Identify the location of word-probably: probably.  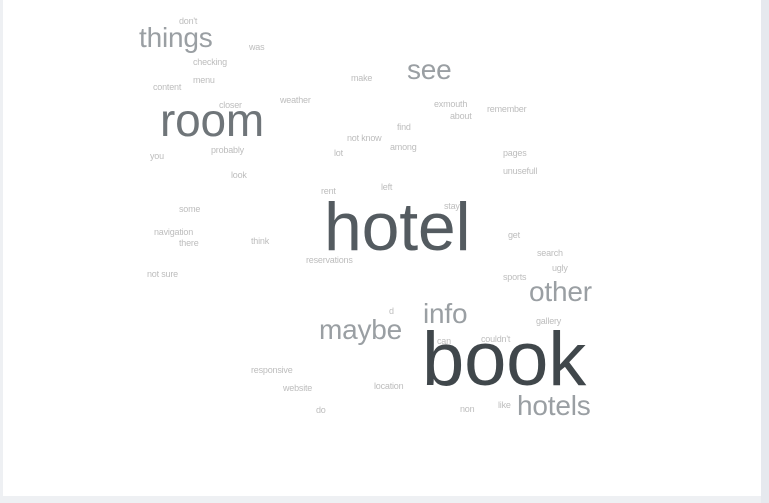
(227, 150).